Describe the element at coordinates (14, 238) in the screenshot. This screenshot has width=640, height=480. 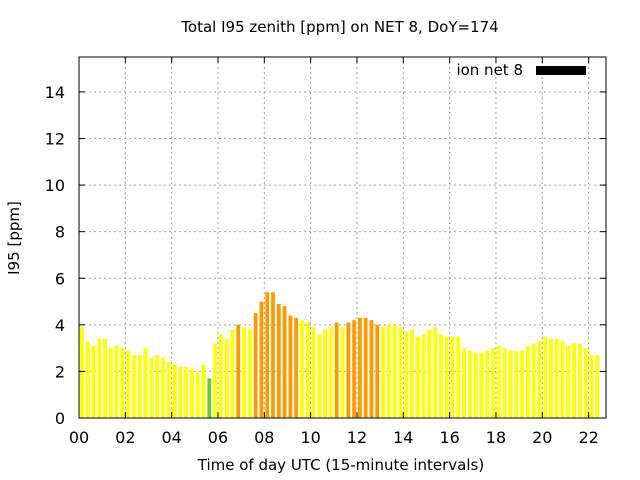
I see `y-axis-label: I95 [ppm]` at that location.